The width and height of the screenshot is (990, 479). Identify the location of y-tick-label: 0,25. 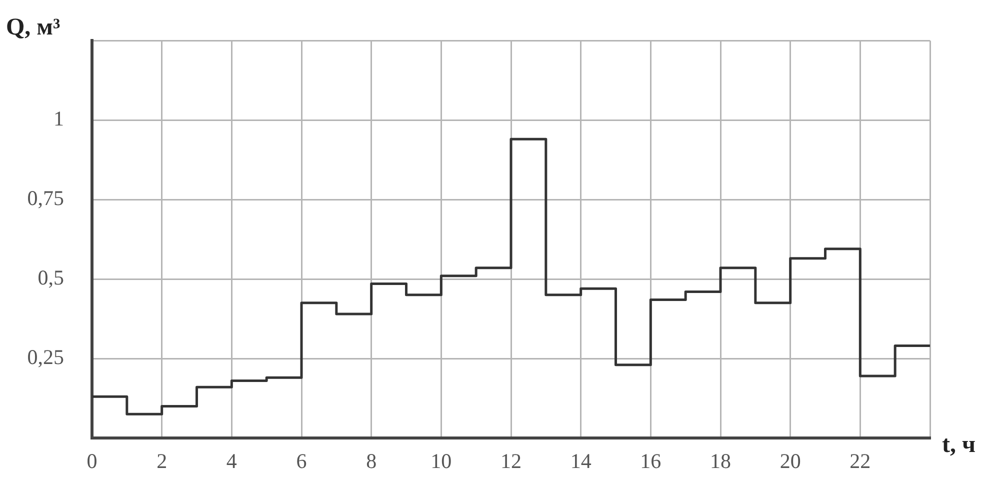
(45, 357).